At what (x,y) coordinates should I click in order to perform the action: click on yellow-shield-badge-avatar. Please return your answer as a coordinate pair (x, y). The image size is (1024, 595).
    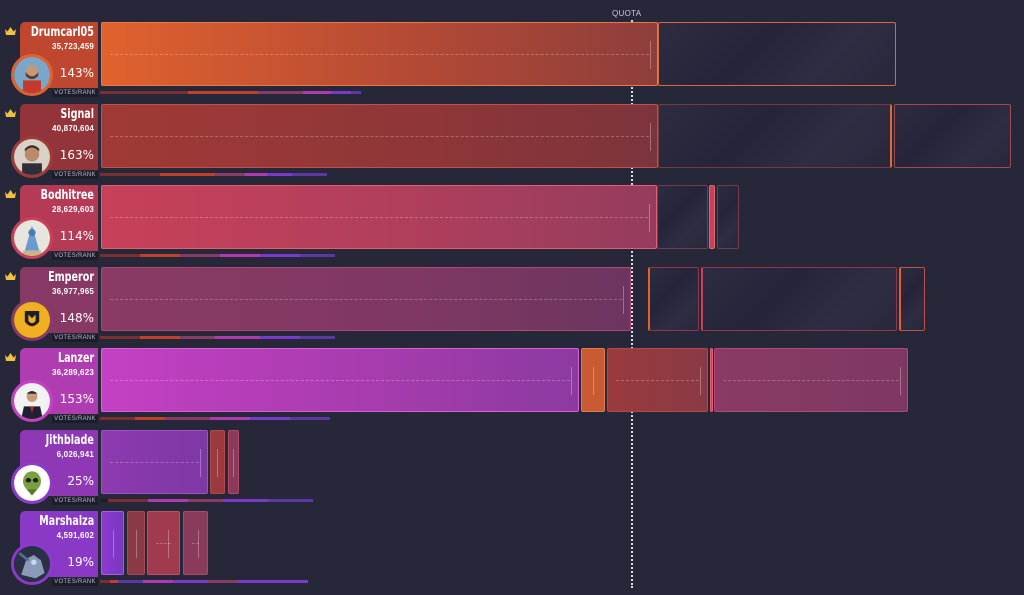
    Looking at the image, I should click on (32, 320).